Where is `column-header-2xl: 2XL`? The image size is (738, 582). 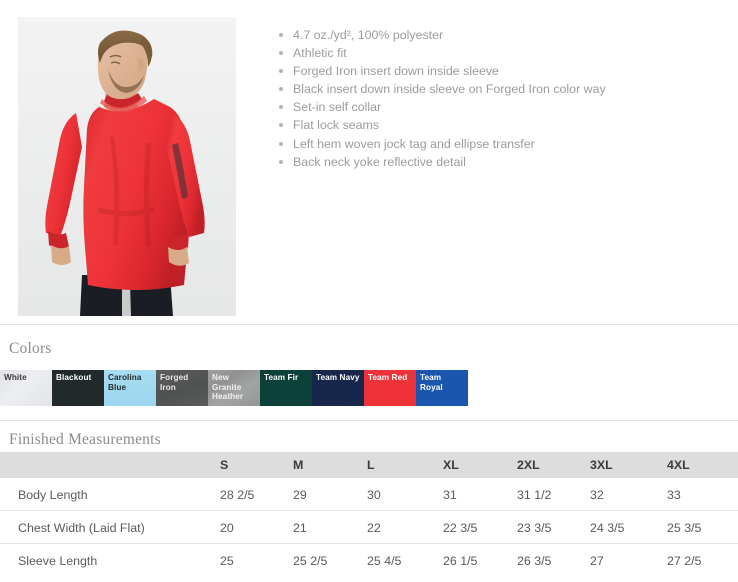 column-header-2xl: 2XL is located at coordinates (528, 465).